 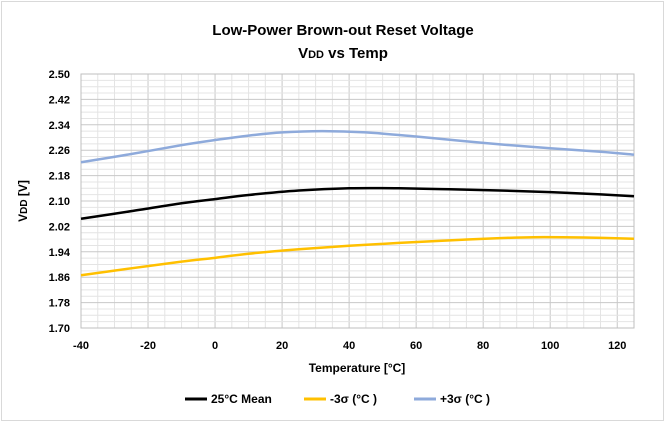 I want to click on chart-subtitle: VDD vs Temp, so click(x=343, y=53).